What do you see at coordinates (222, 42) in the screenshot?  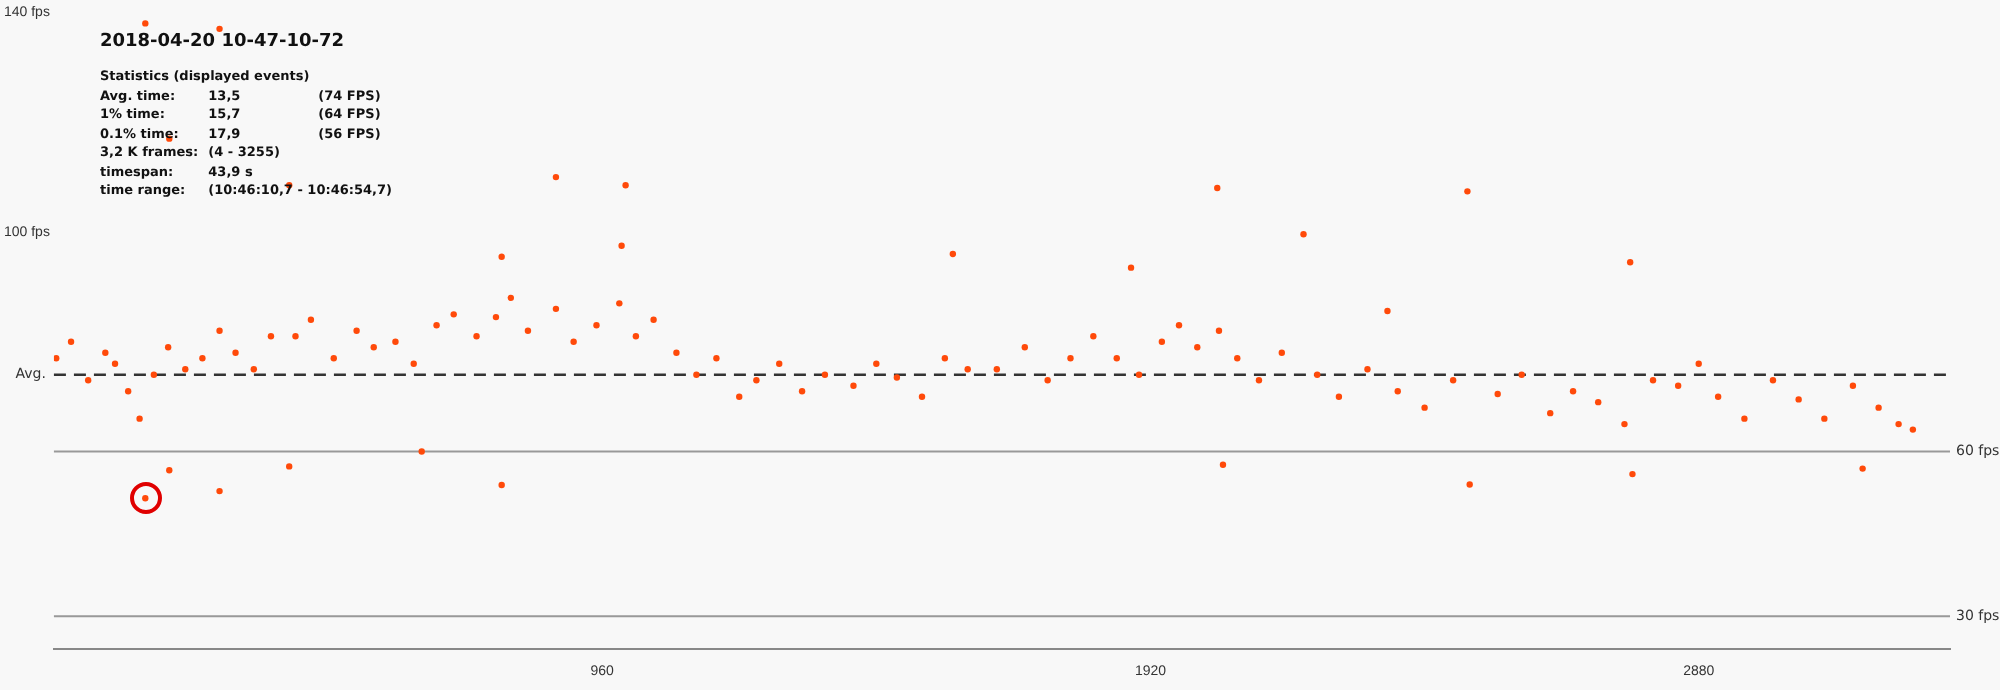 I see `text: 2018-04-20 10-47-10-72` at bounding box center [222, 42].